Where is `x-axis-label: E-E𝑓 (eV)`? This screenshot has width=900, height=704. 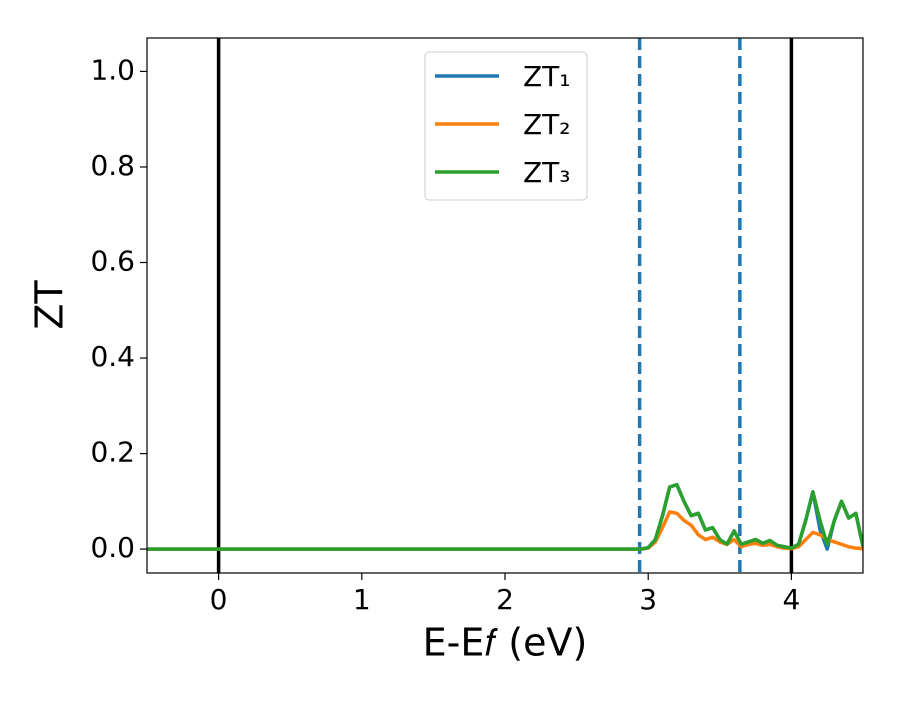
x-axis-label: E-E𝑓 (eV) is located at coordinates (505, 643).